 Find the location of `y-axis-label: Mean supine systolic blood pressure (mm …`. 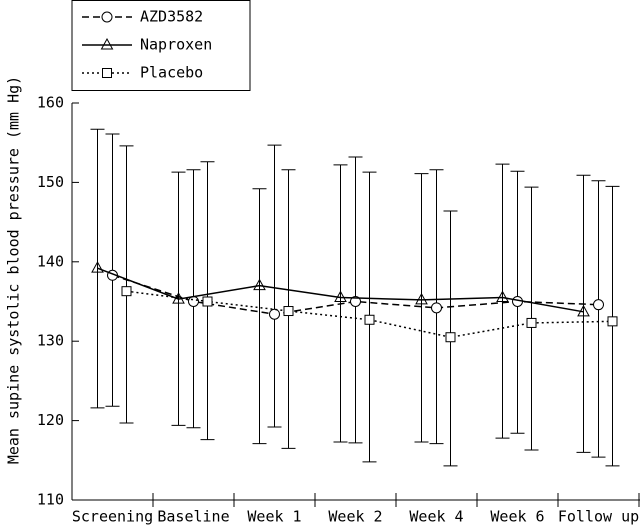

y-axis-label: Mean supine systolic blood pressure (mm … is located at coordinates (14, 270).